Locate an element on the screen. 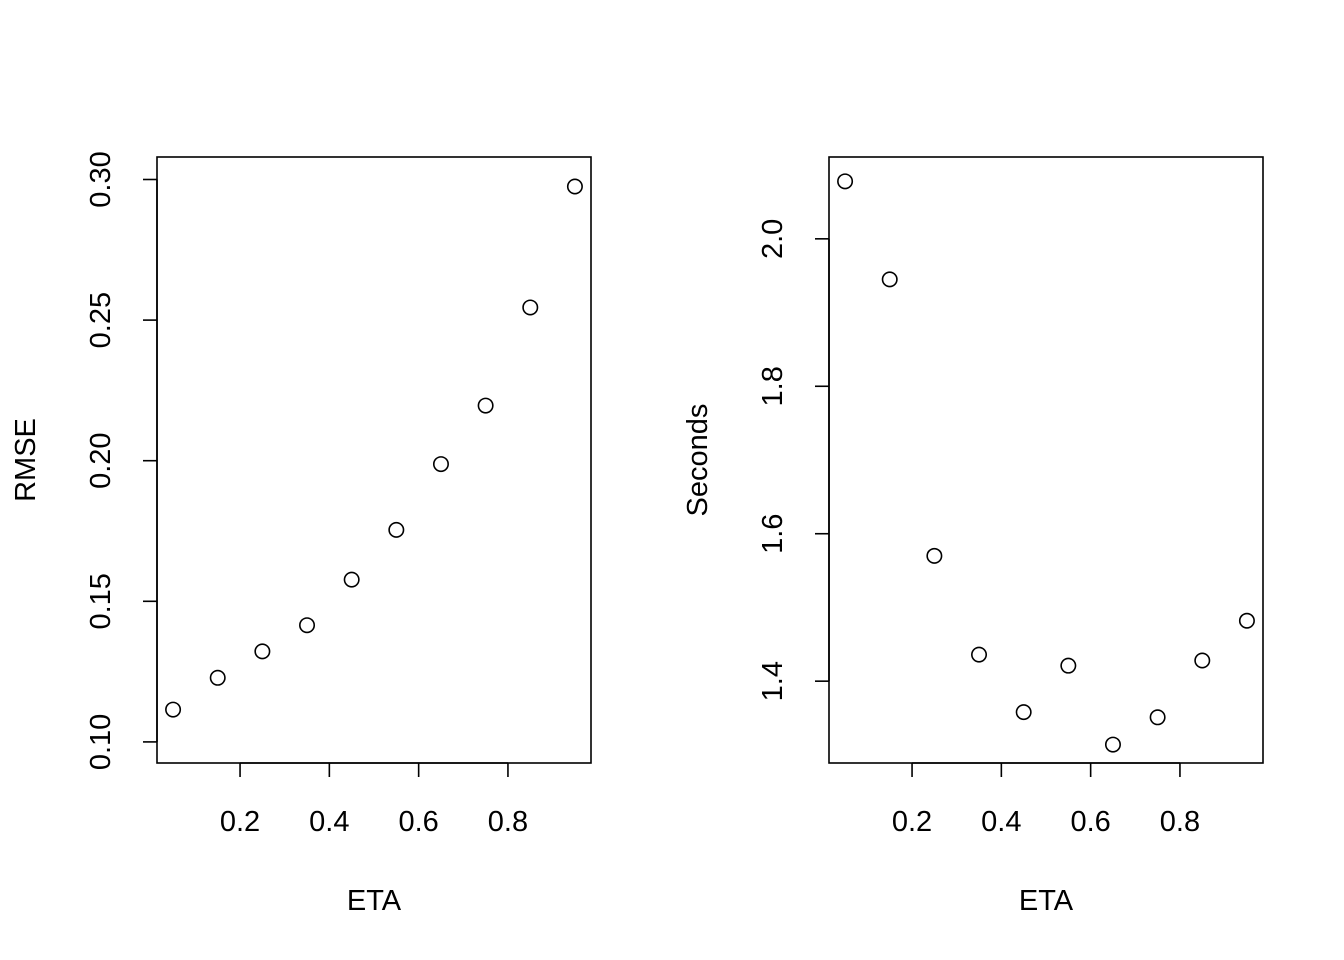 This screenshot has width=1344, height=960. chart-2-x-tick-label: 0.4 is located at coordinates (1001, 822).